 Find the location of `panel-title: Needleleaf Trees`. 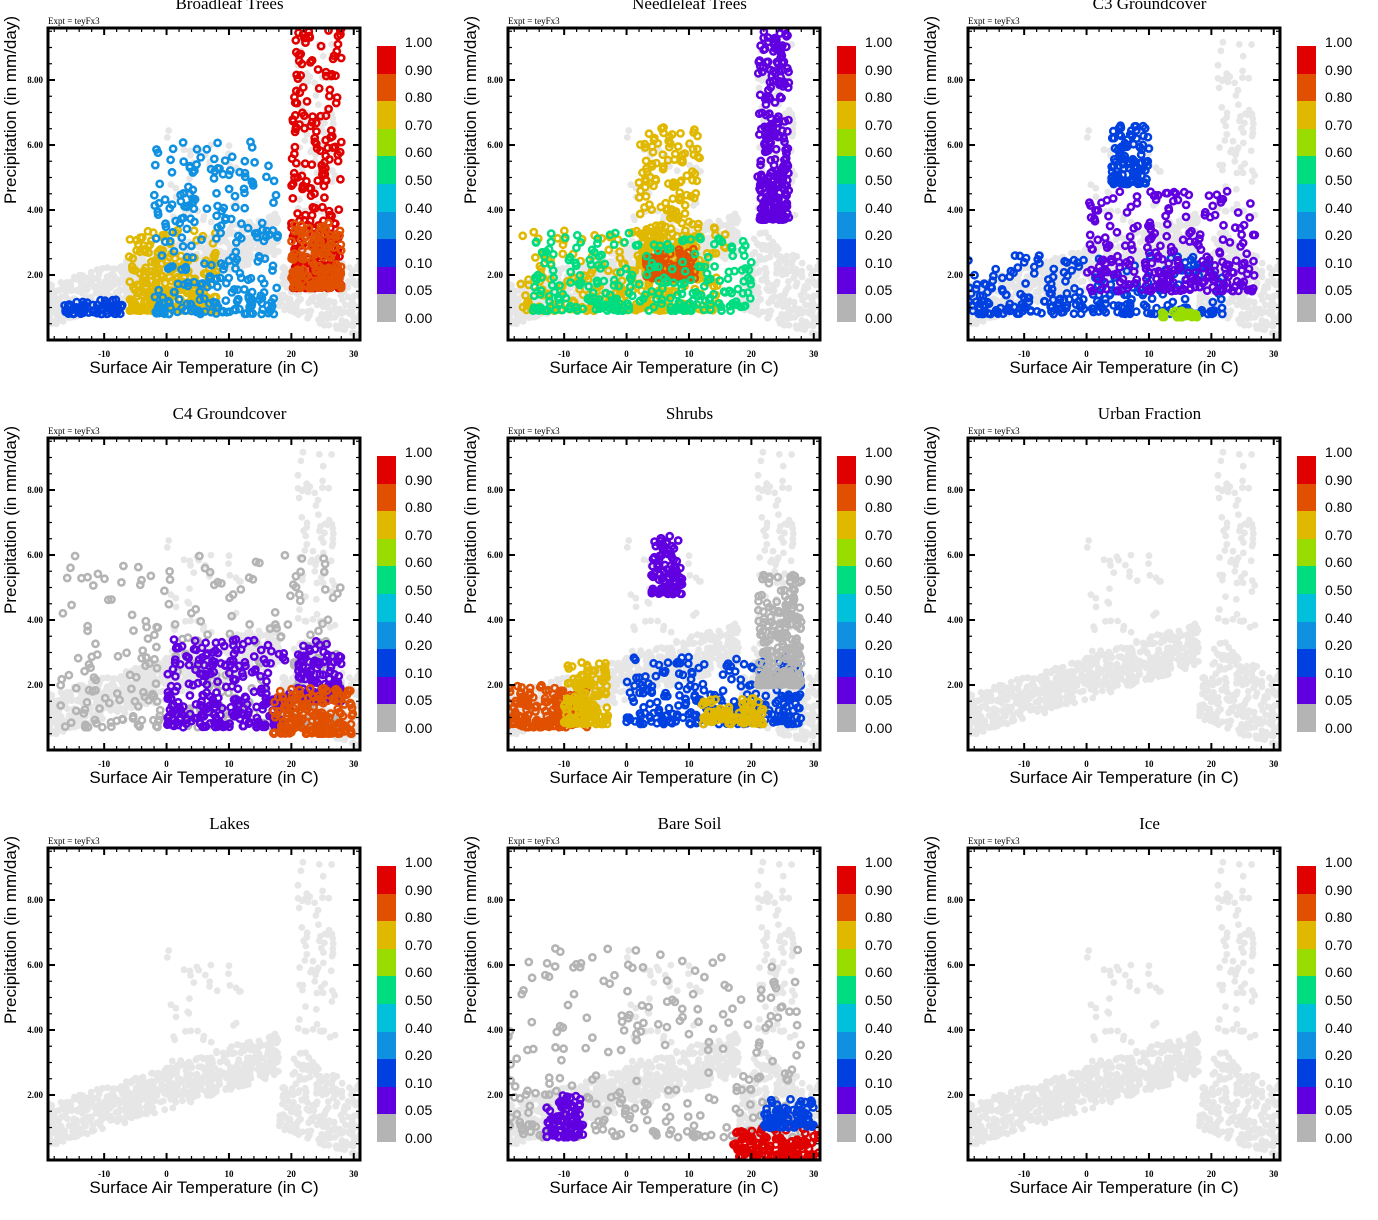

panel-title: Needleleaf Trees is located at coordinates (689, 7).